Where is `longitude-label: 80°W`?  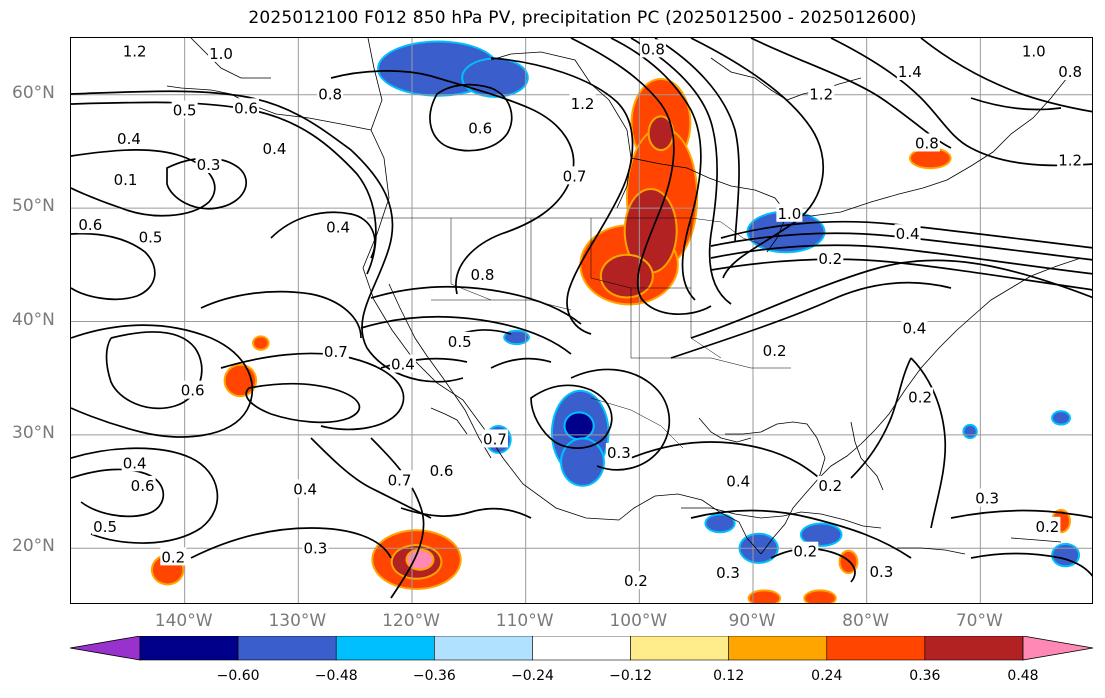
longitude-label: 80°W is located at coordinates (866, 621).